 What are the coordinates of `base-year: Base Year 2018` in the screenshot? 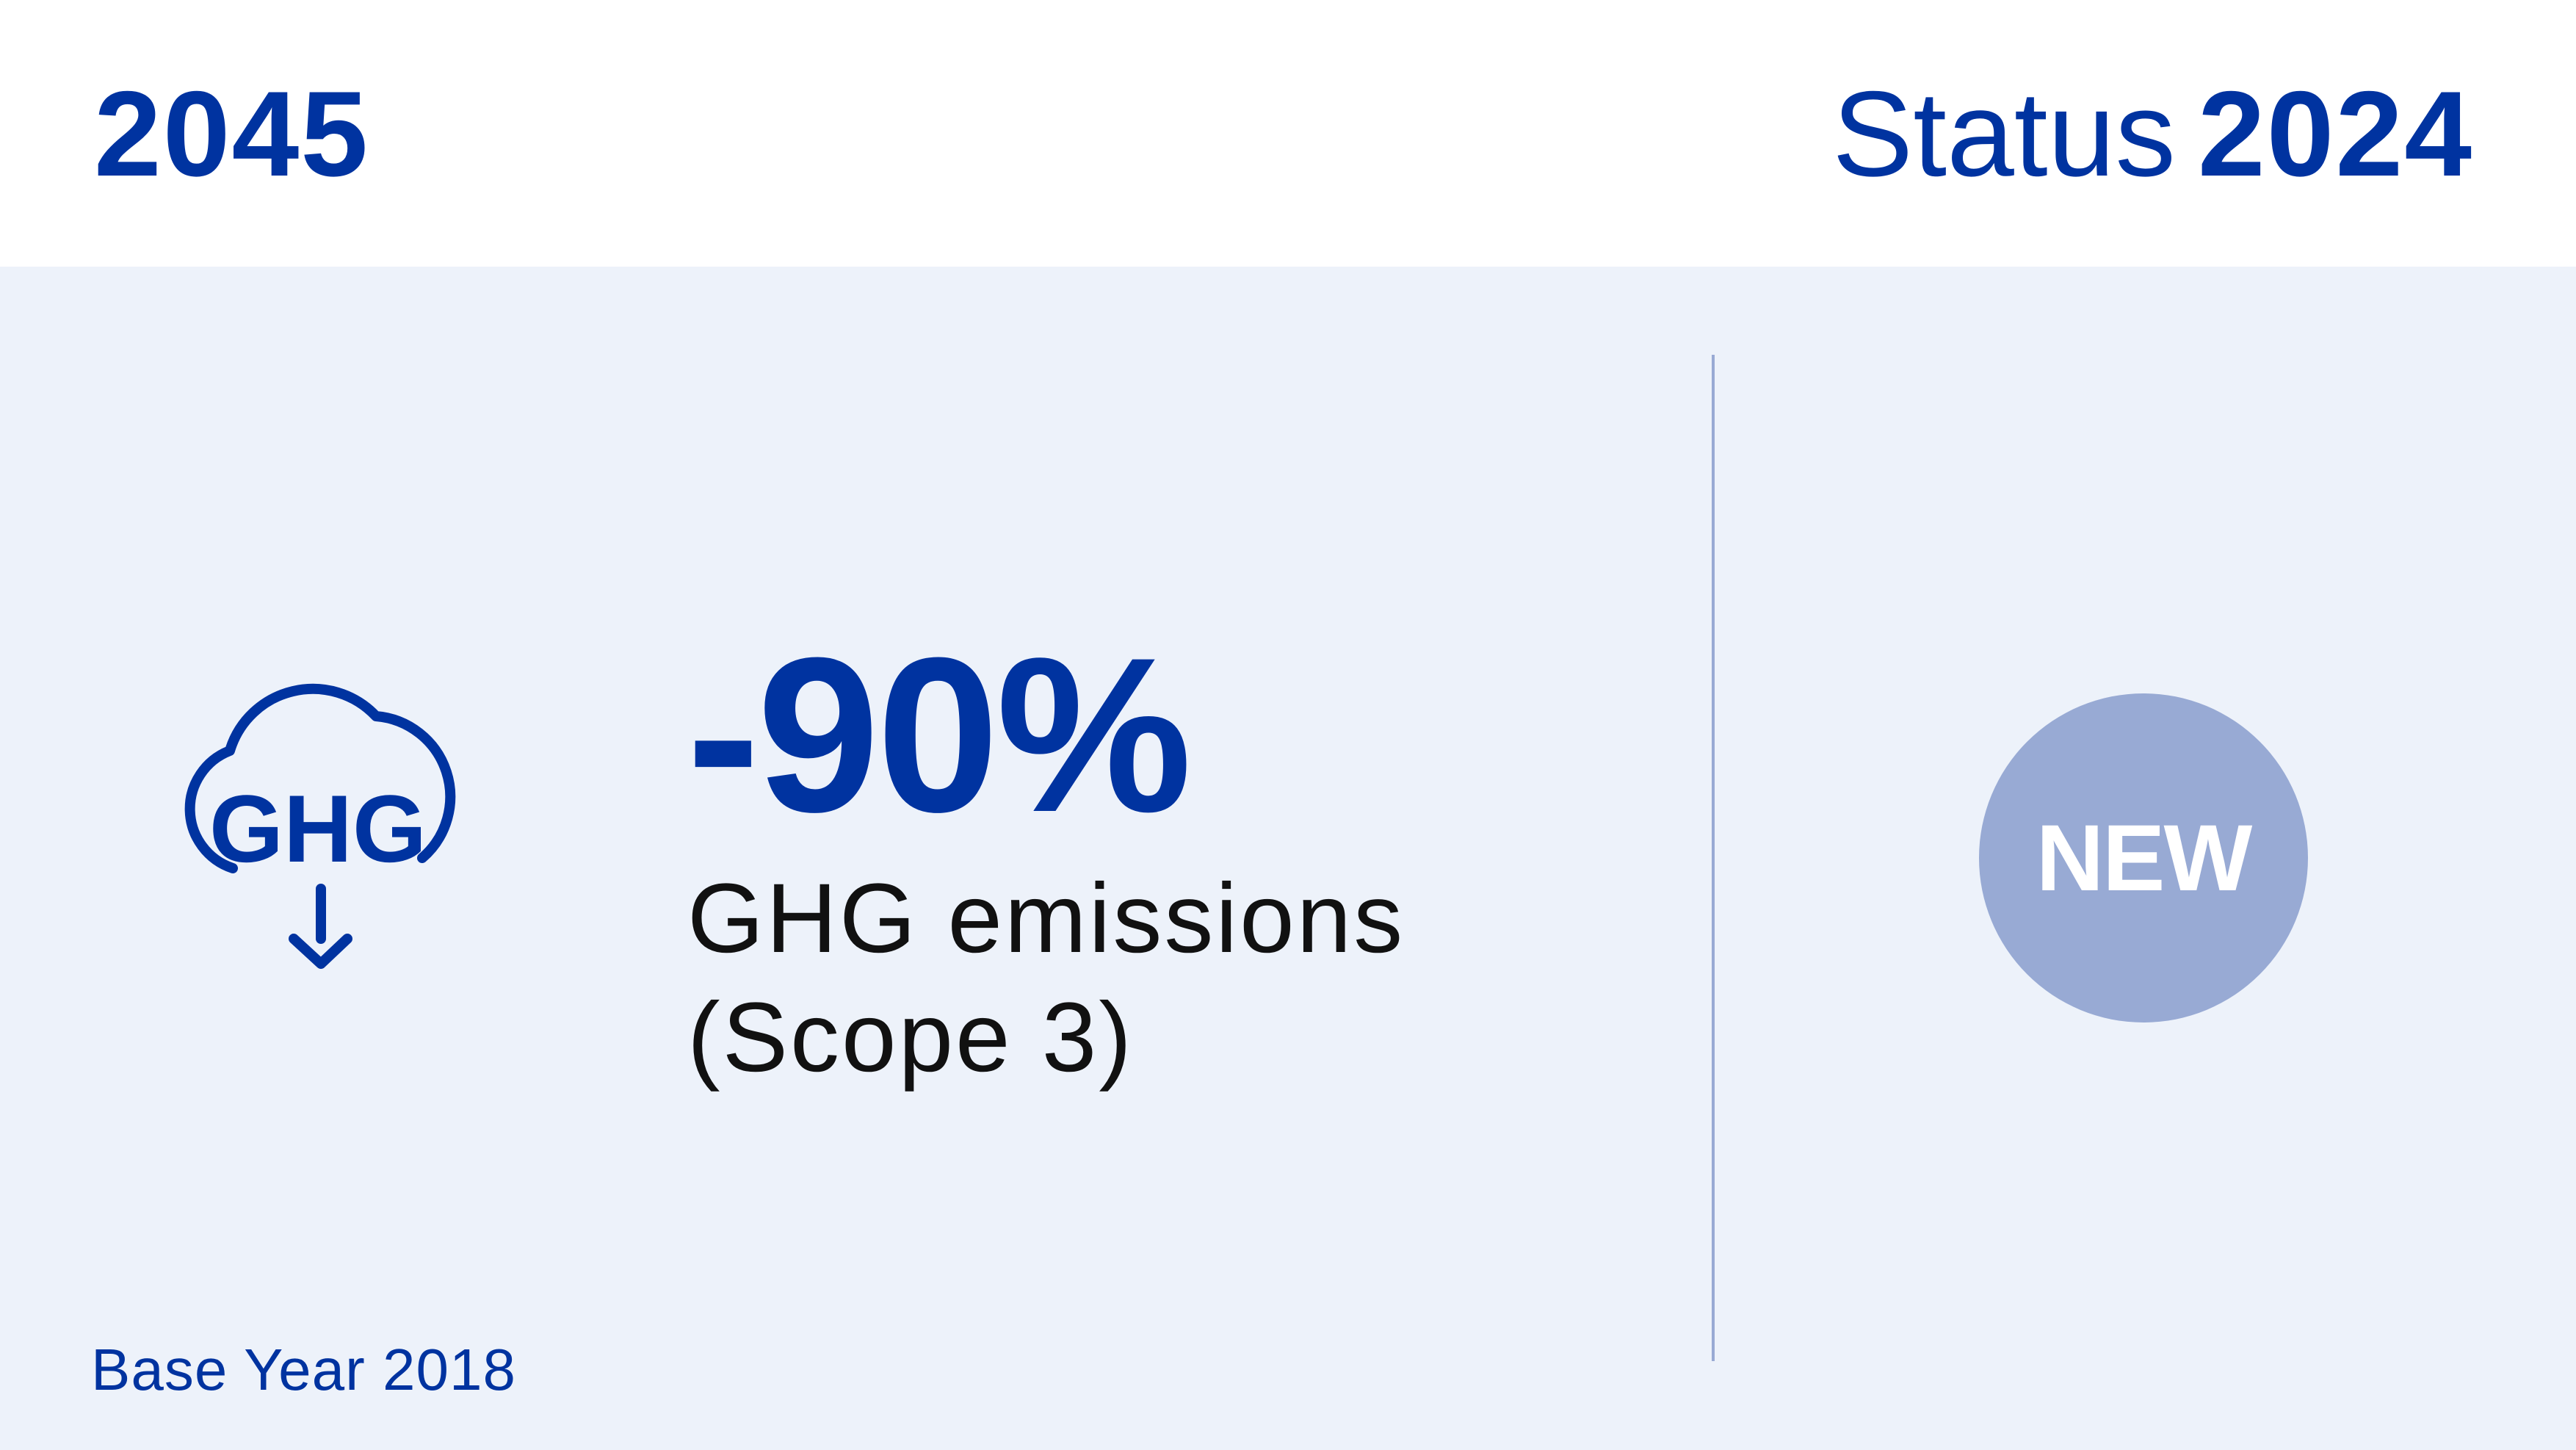 It's located at (303, 1369).